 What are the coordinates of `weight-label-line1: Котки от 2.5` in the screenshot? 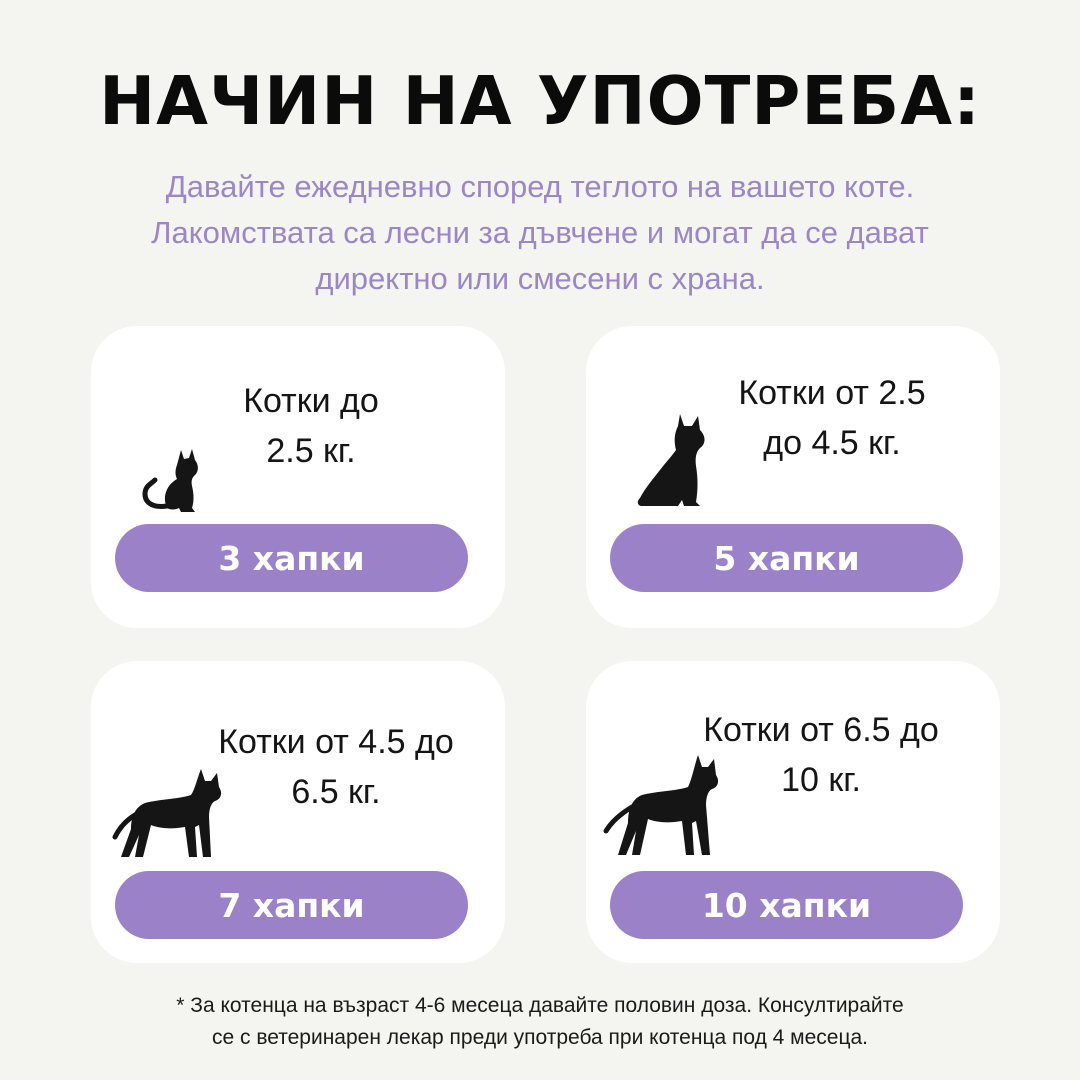 It's located at (832, 393).